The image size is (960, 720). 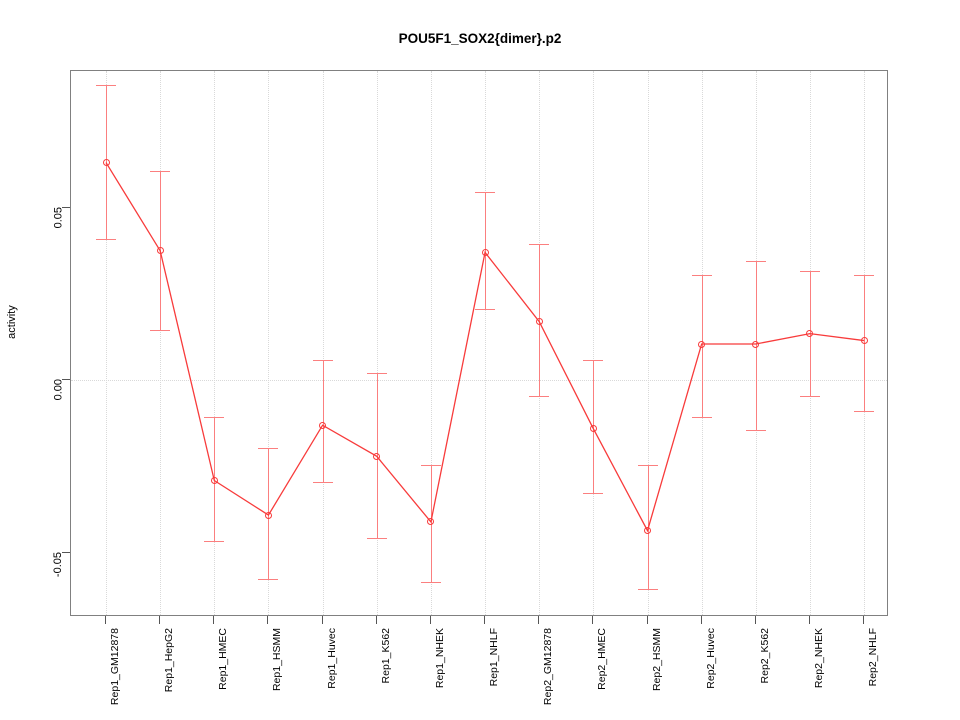 I want to click on x-axis-tick-label: Rep1_NHEK, so click(x=439, y=658).